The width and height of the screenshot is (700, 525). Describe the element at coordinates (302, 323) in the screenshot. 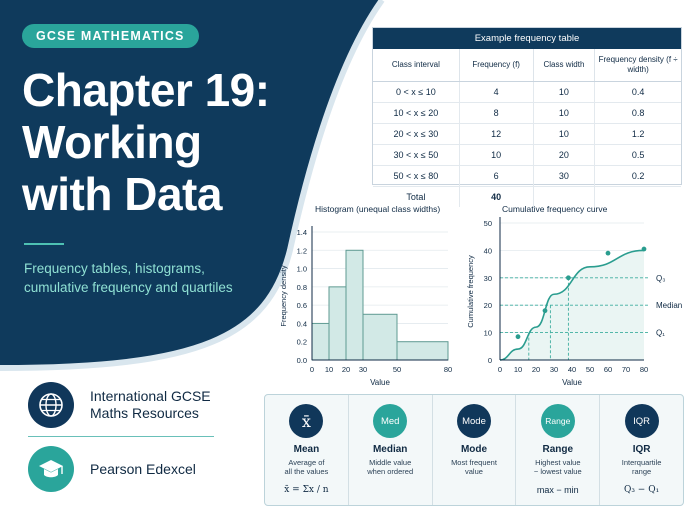

I see `y-tick-label: 0.4` at that location.